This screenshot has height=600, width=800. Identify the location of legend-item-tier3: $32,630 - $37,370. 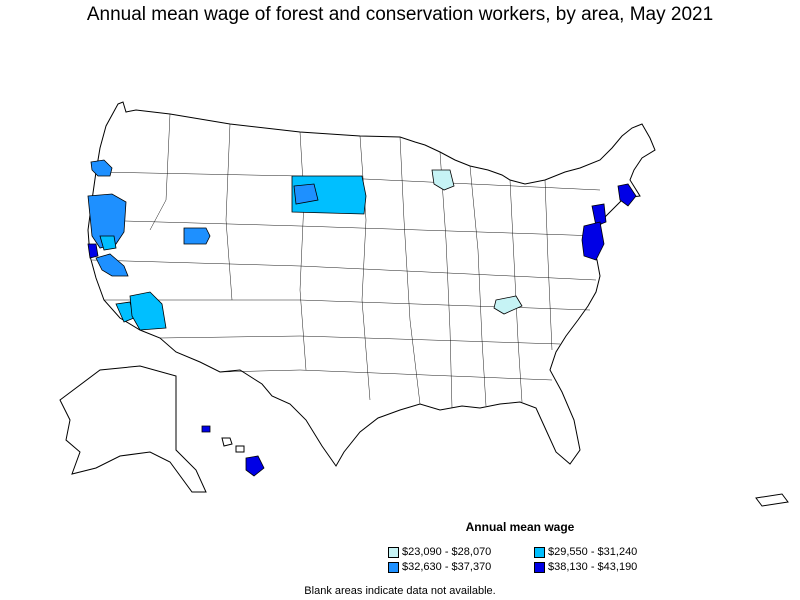
(439, 567).